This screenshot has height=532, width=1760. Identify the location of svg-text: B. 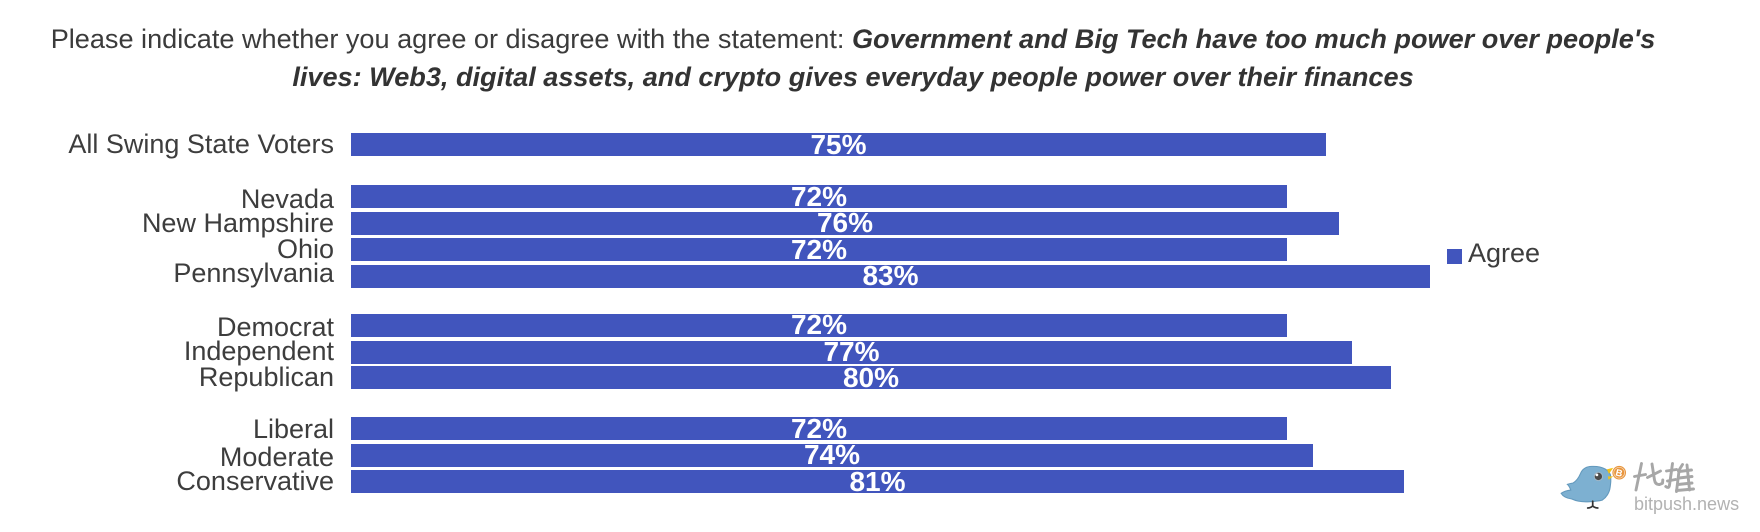
(1618, 474).